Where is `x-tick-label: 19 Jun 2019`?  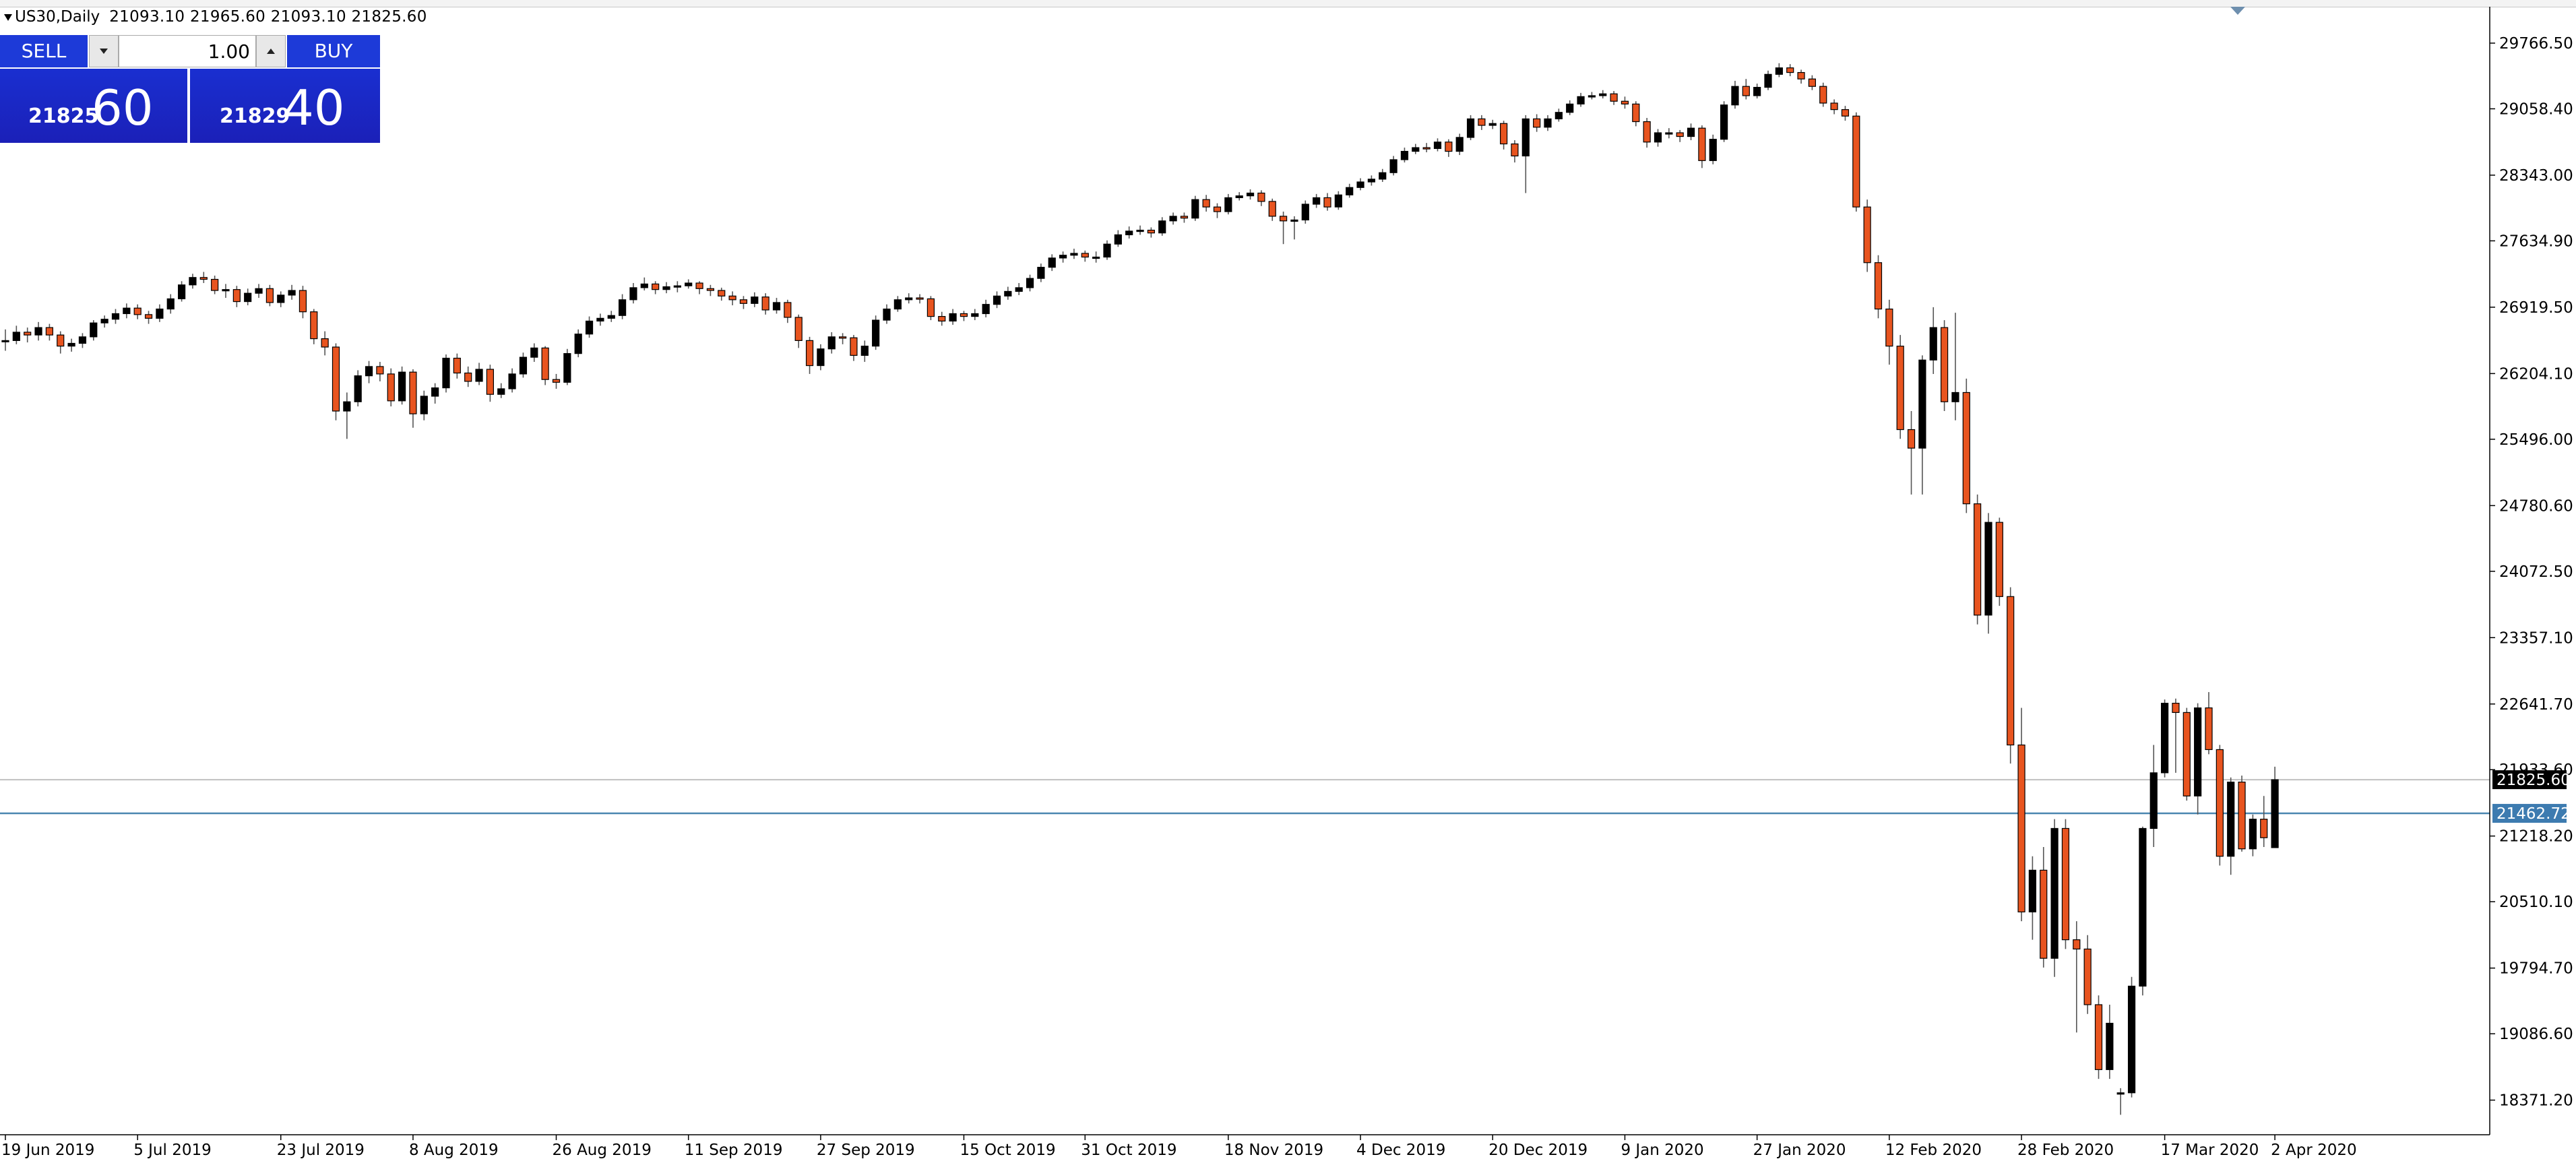
x-tick-label: 19 Jun 2019 is located at coordinates (47, 1150).